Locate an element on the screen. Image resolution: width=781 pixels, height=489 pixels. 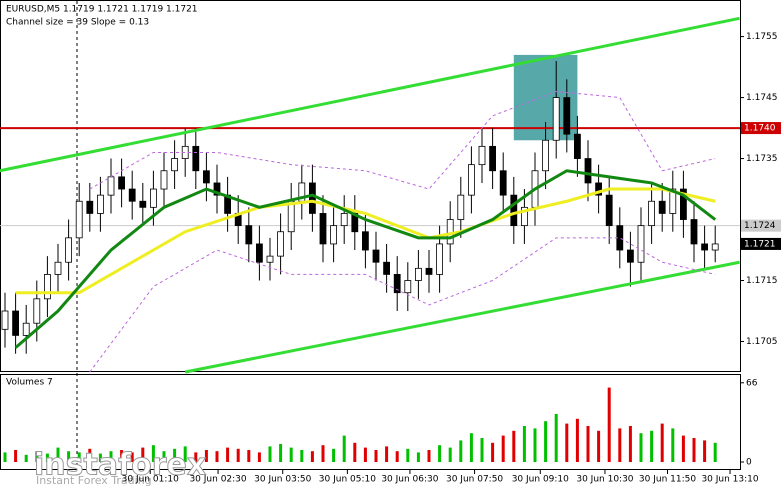
y-tick-label: 1.1735 is located at coordinates (762, 159).